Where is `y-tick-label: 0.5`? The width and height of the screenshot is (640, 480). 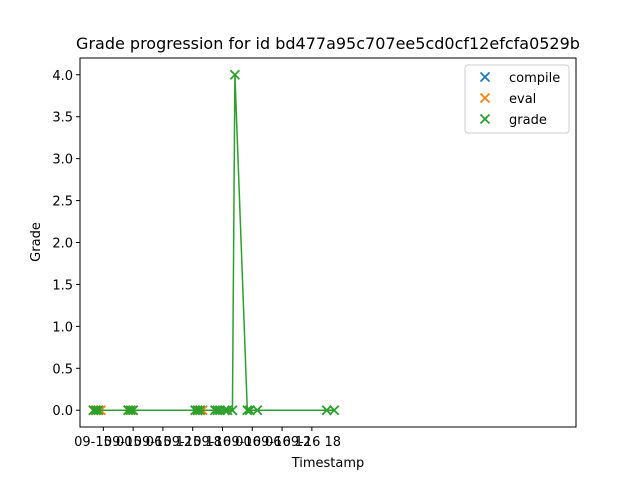 y-tick-label: 0.5 is located at coordinates (62, 369).